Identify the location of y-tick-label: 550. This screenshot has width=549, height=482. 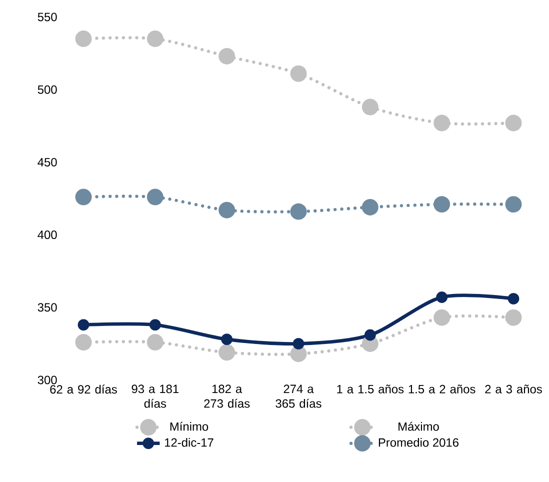
(47, 17).